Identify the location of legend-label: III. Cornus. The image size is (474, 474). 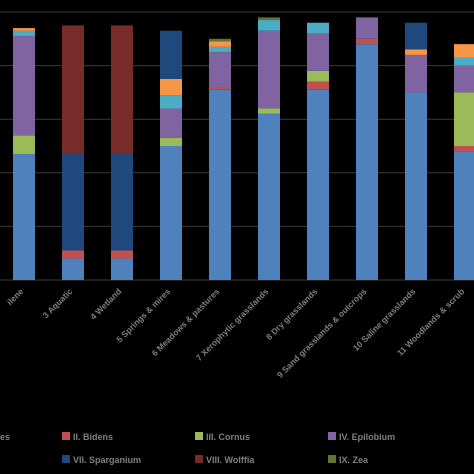
(228, 437).